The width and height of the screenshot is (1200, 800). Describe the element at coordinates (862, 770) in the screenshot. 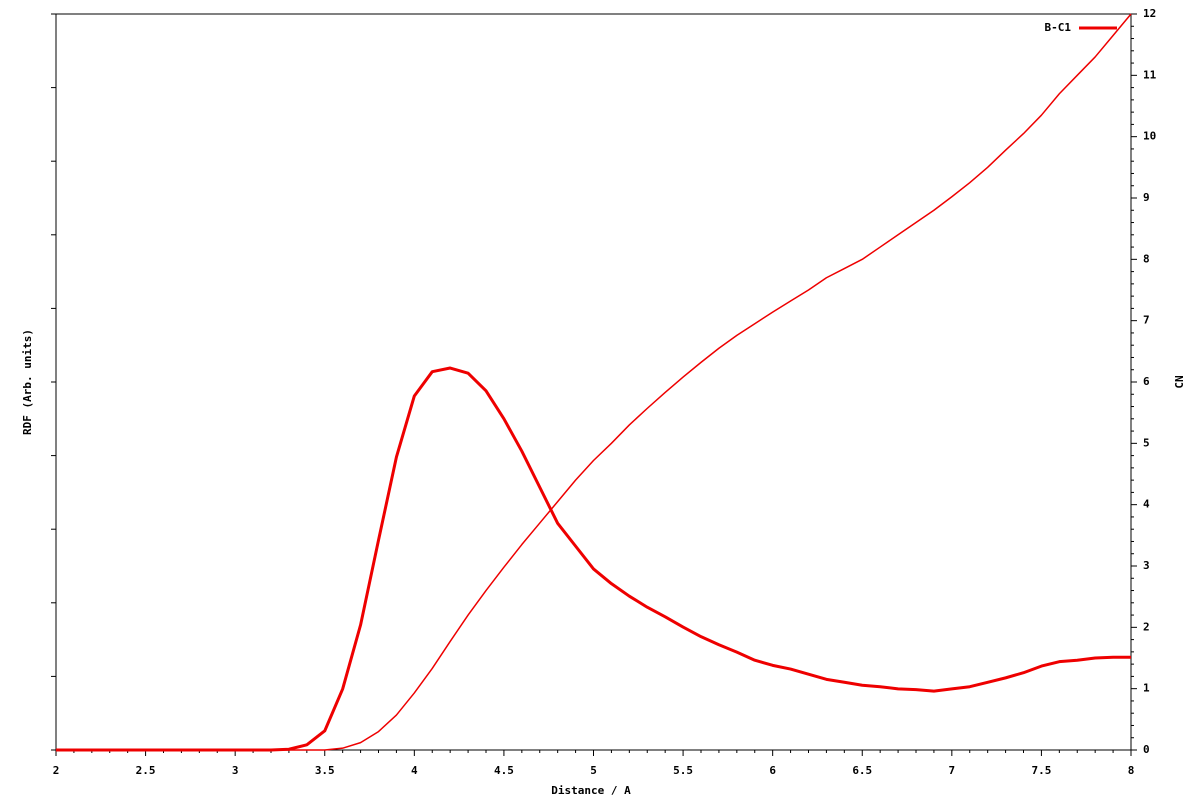

I see `x-tick-label: 6.5` at that location.